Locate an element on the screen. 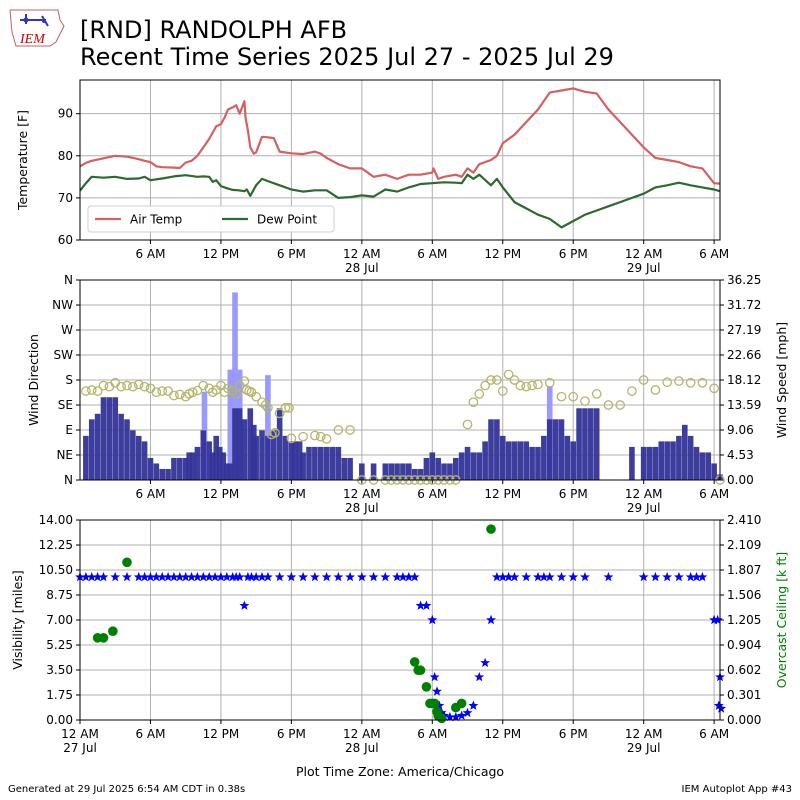  wind-y2tick-label: 31.72 is located at coordinates (744, 305).